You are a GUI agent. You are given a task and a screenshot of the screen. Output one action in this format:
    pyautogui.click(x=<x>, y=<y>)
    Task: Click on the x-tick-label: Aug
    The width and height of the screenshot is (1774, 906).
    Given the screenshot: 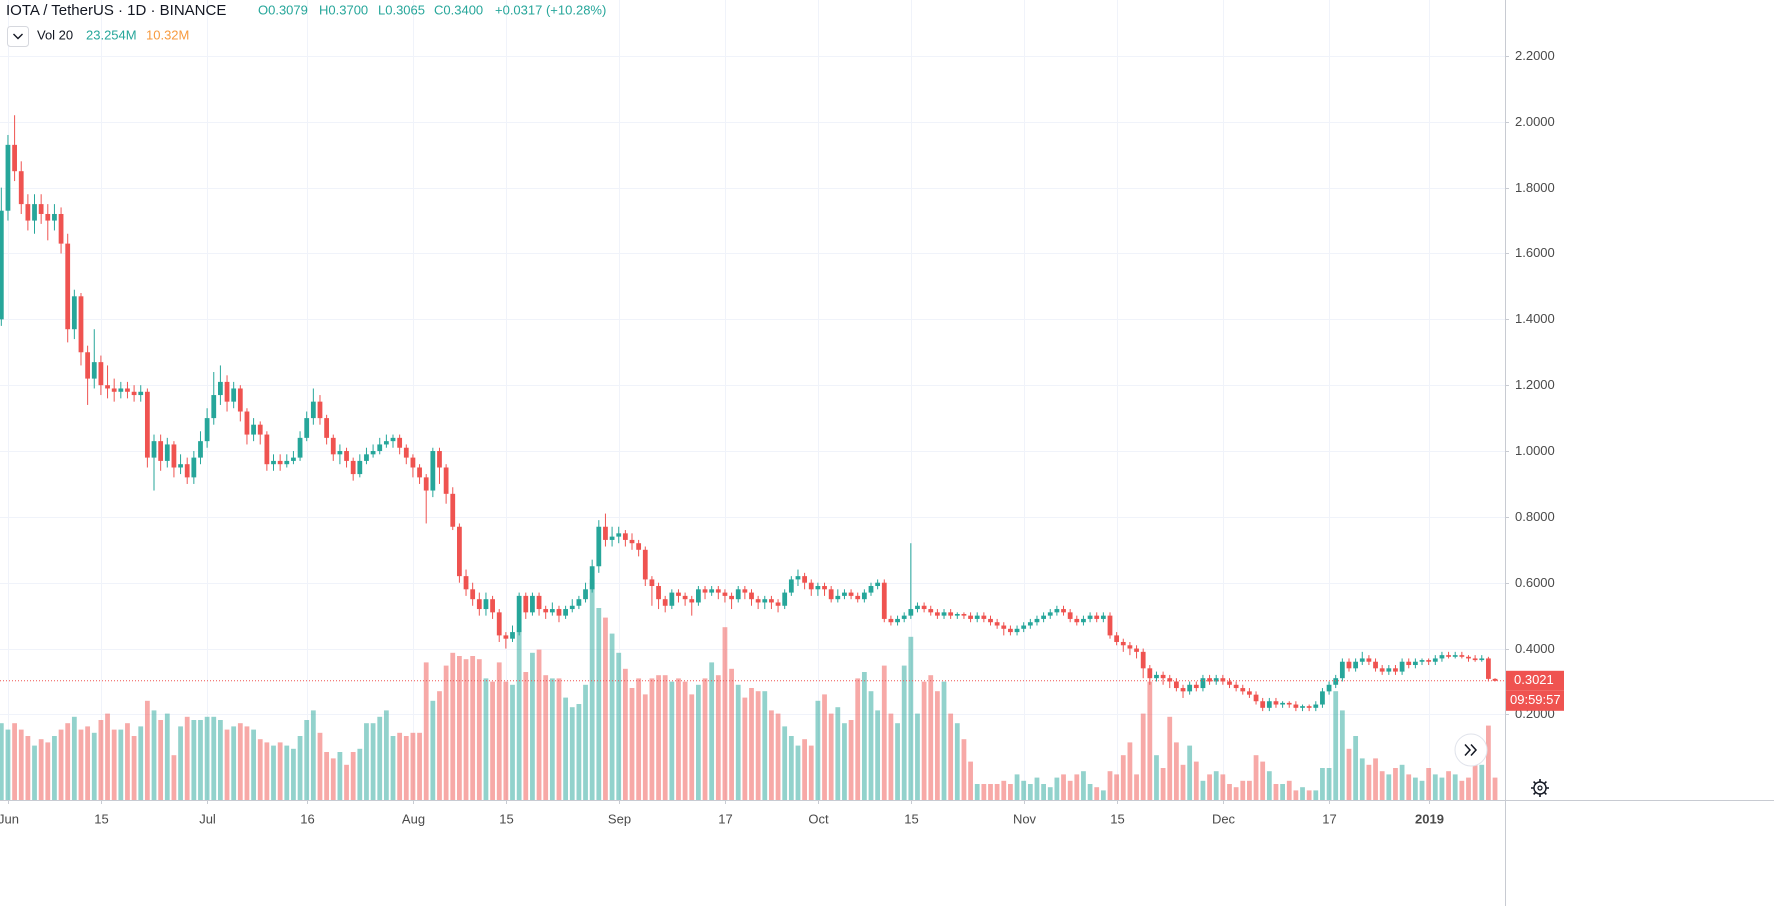 What is the action you would take?
    pyautogui.click(x=413, y=818)
    